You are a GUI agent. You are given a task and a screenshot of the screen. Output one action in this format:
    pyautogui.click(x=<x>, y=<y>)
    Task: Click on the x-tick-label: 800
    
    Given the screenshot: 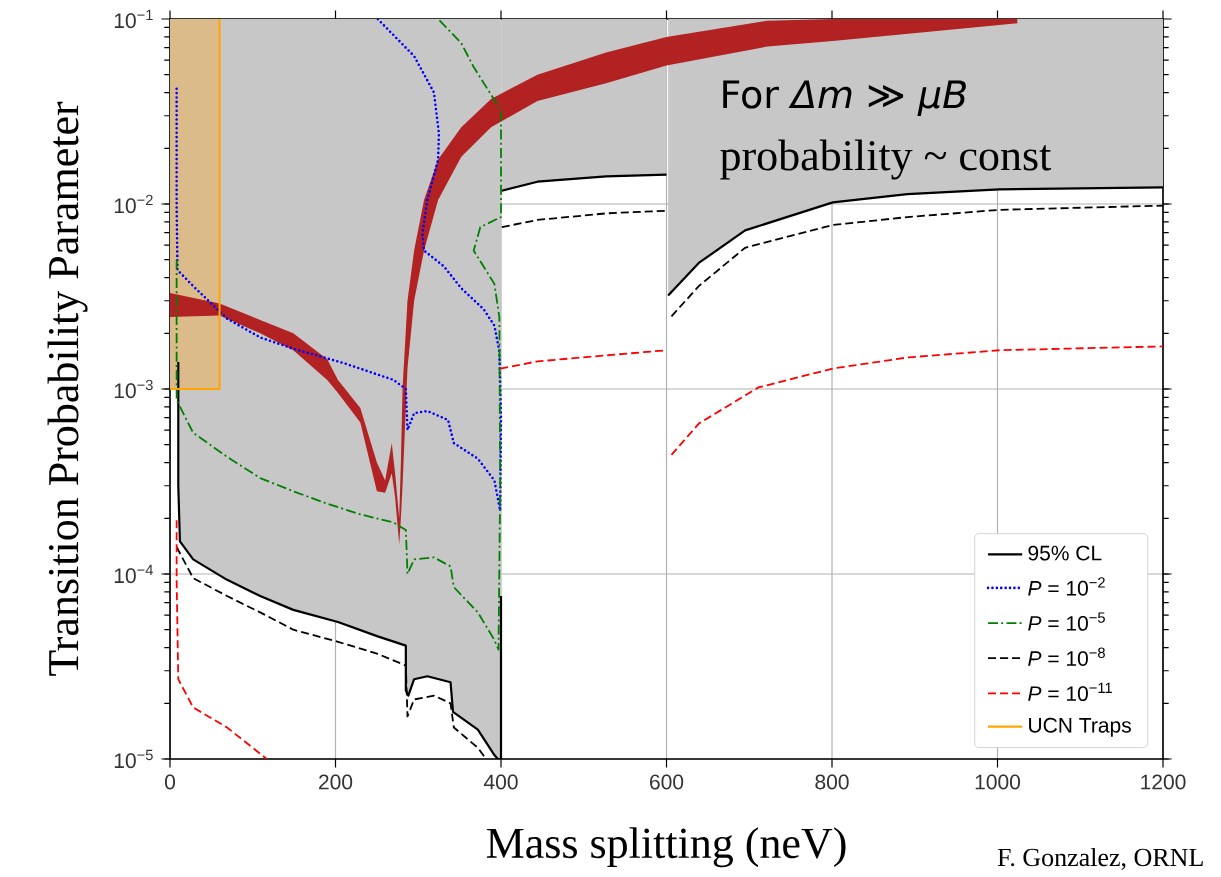 What is the action you would take?
    pyautogui.click(x=832, y=782)
    